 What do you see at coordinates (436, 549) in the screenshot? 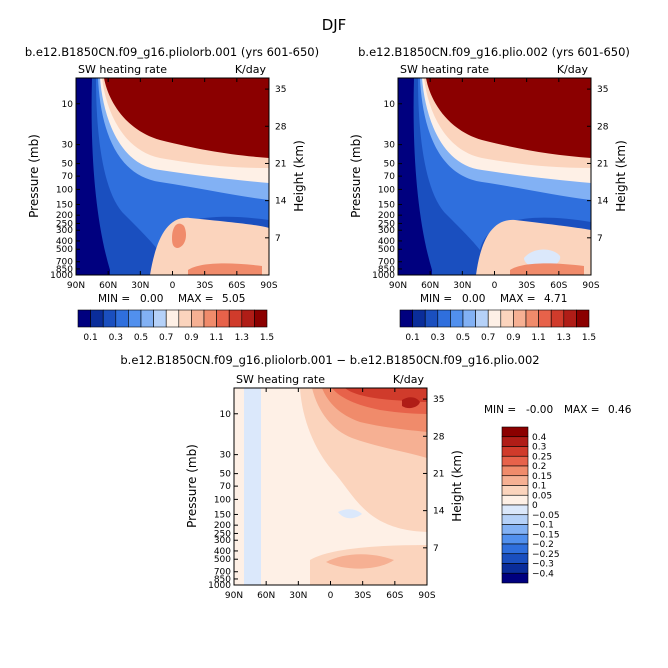
I see `y2-tick-label: 7` at bounding box center [436, 549].